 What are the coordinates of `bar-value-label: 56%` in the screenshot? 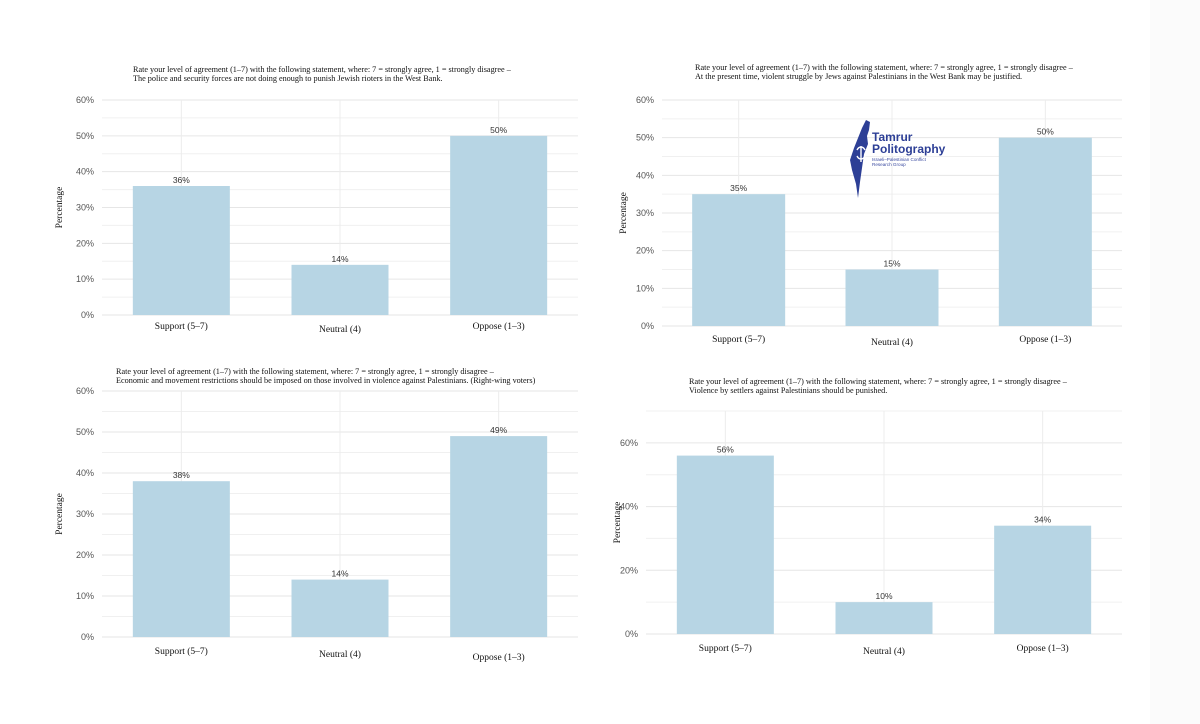 It's located at (725, 450).